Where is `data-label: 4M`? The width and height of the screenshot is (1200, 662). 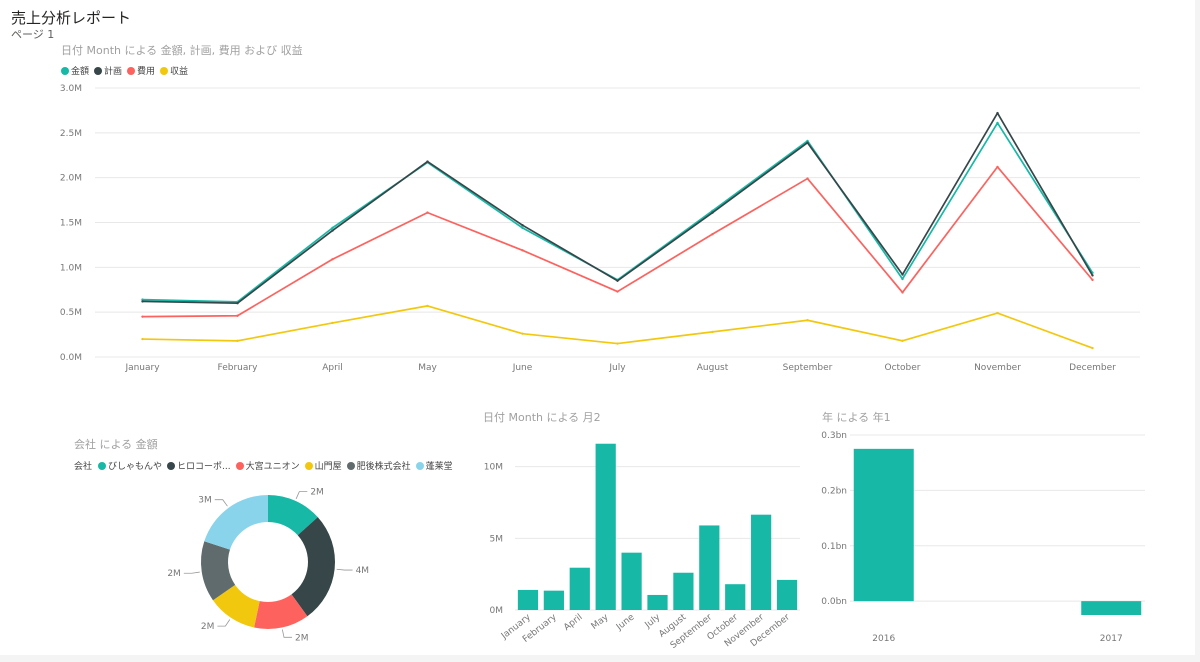
data-label: 4M is located at coordinates (363, 571).